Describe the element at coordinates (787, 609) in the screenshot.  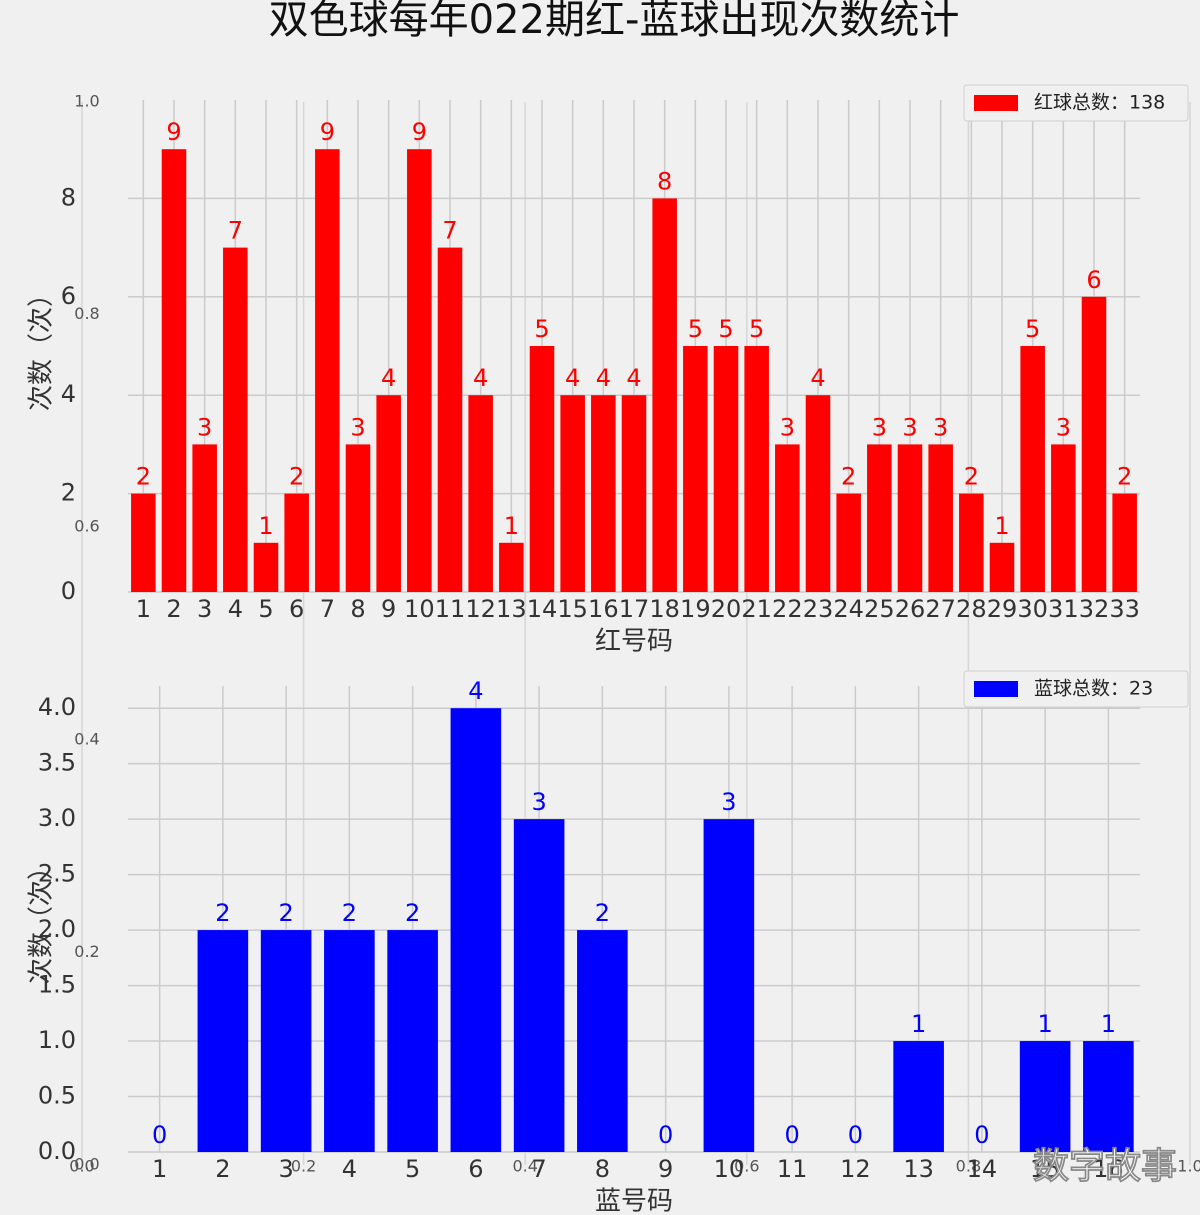
I see `x-tick-label: 22` at that location.